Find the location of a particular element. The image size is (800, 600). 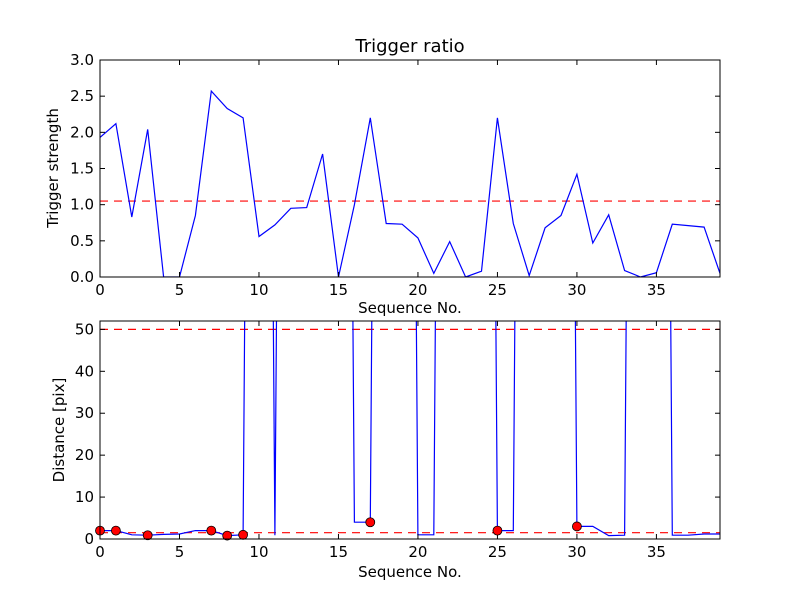

y-tick-label: 20 is located at coordinates (84, 455).